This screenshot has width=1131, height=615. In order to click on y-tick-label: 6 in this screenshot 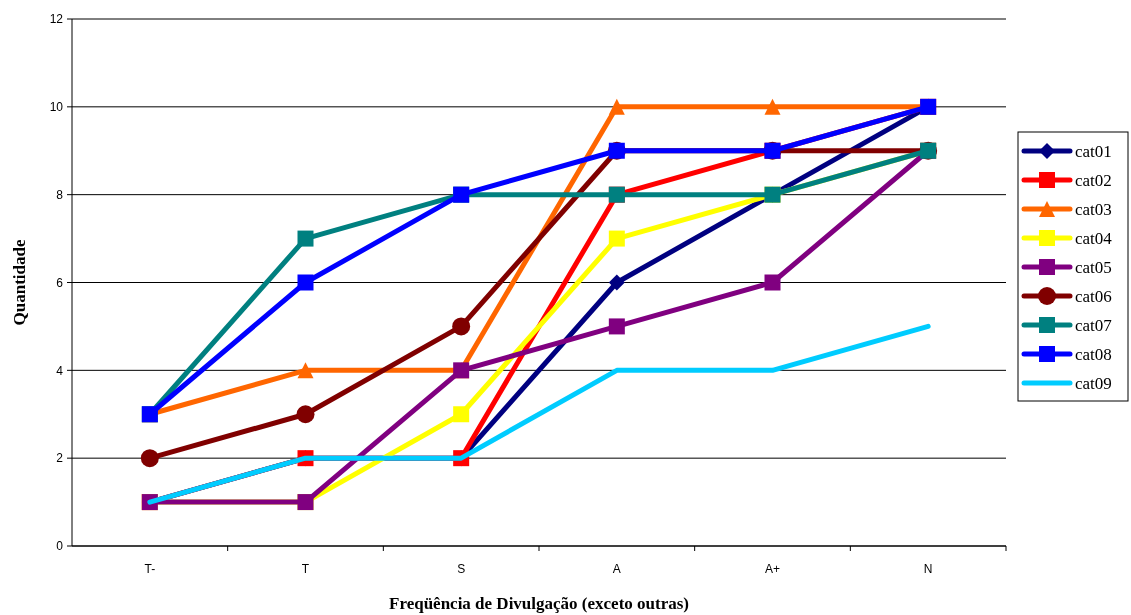, I will do `click(60, 282)`.